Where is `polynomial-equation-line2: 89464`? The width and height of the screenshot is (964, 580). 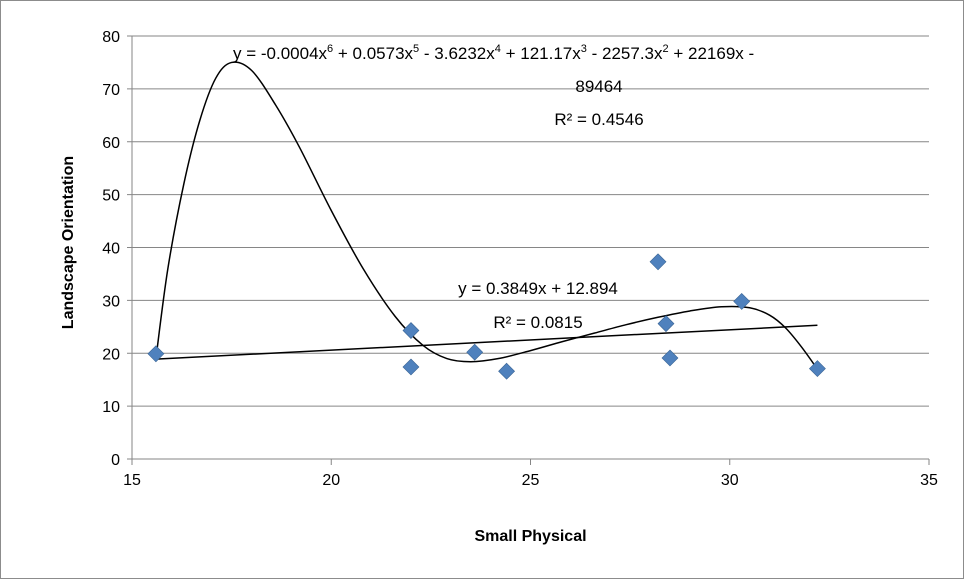 polynomial-equation-line2: 89464 is located at coordinates (598, 86).